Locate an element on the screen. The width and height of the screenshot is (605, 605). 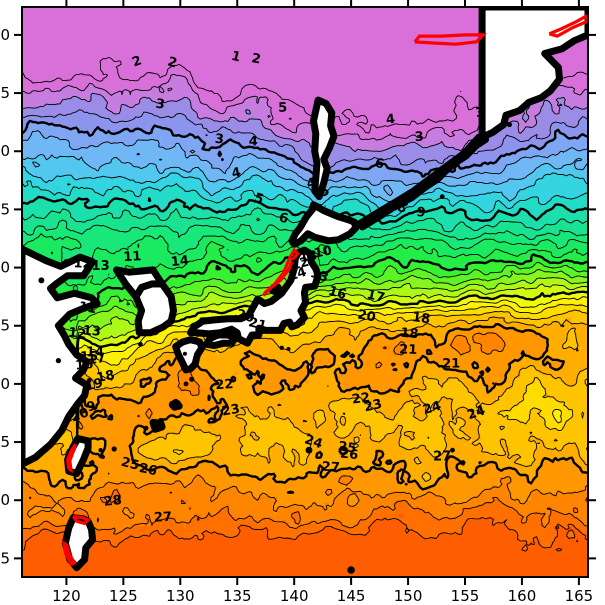
contour-label: 15 is located at coordinates (89, 357).